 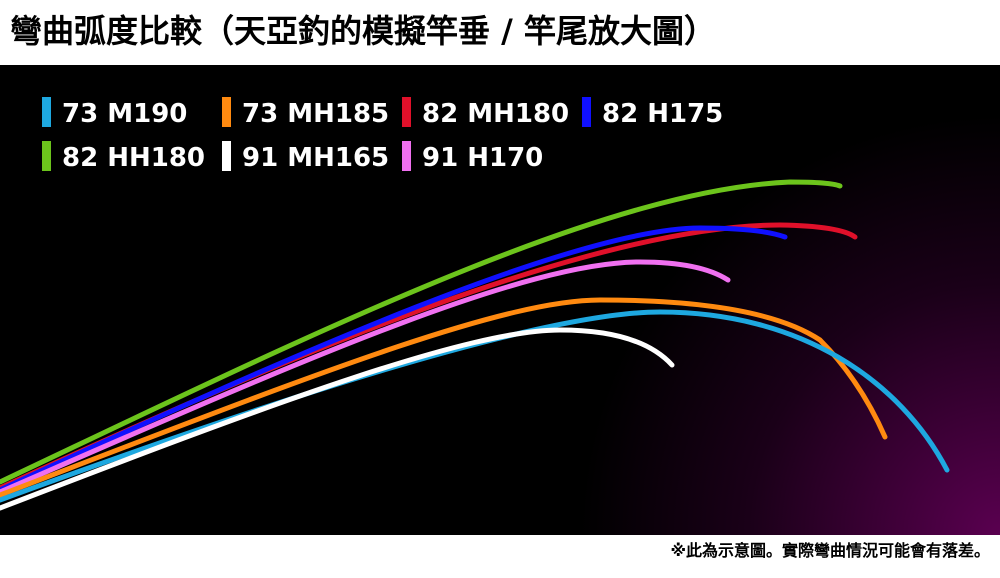 What do you see at coordinates (315, 158) in the screenshot?
I see `legend-label: 91 MH165` at bounding box center [315, 158].